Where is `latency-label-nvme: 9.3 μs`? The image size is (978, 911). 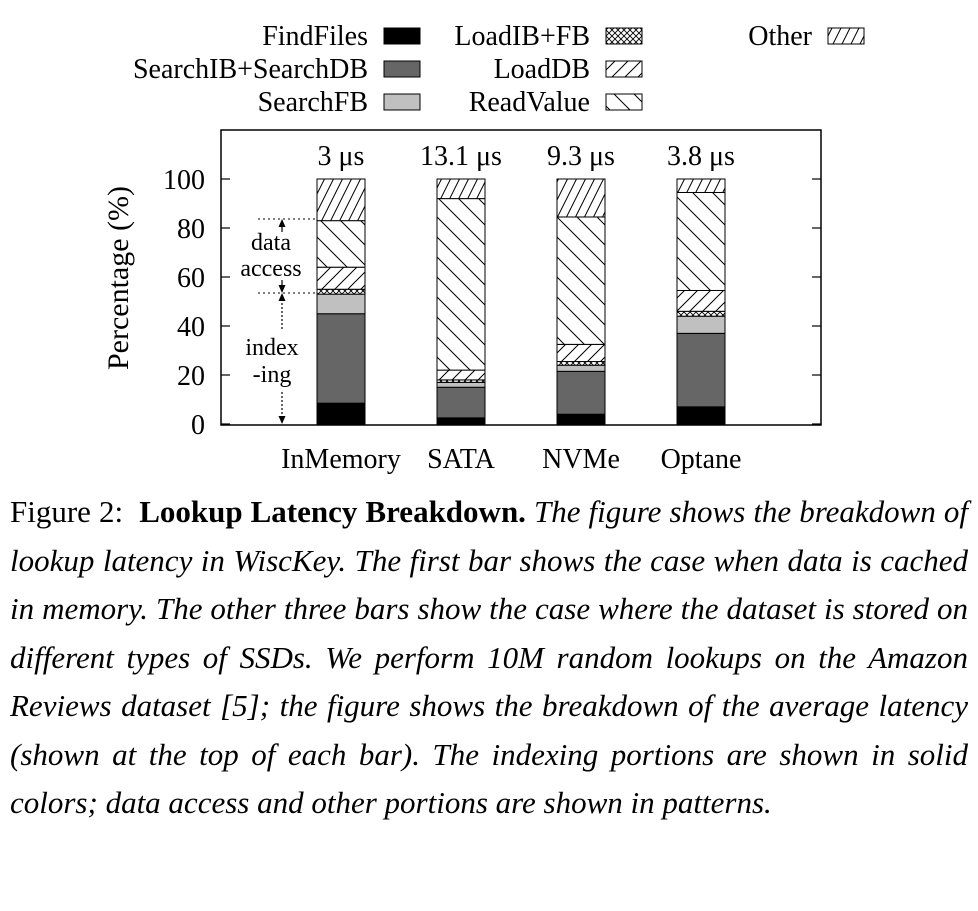
latency-label-nvme: 9.3 μs is located at coordinates (581, 156).